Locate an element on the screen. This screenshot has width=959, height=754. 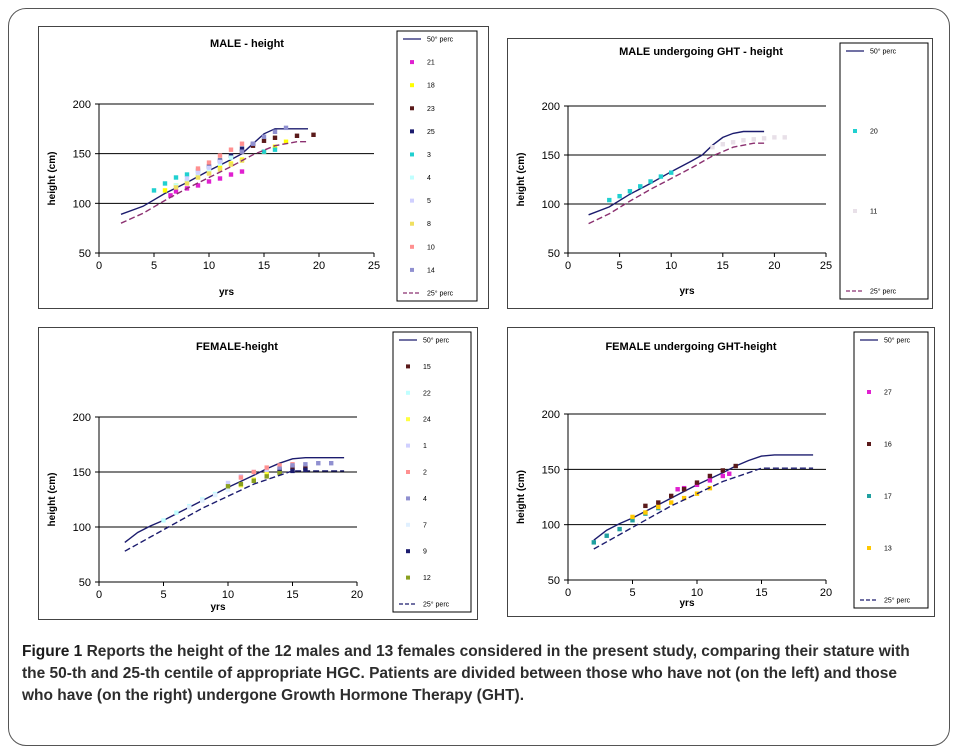
chart-title: MALE - height is located at coordinates (247, 44).